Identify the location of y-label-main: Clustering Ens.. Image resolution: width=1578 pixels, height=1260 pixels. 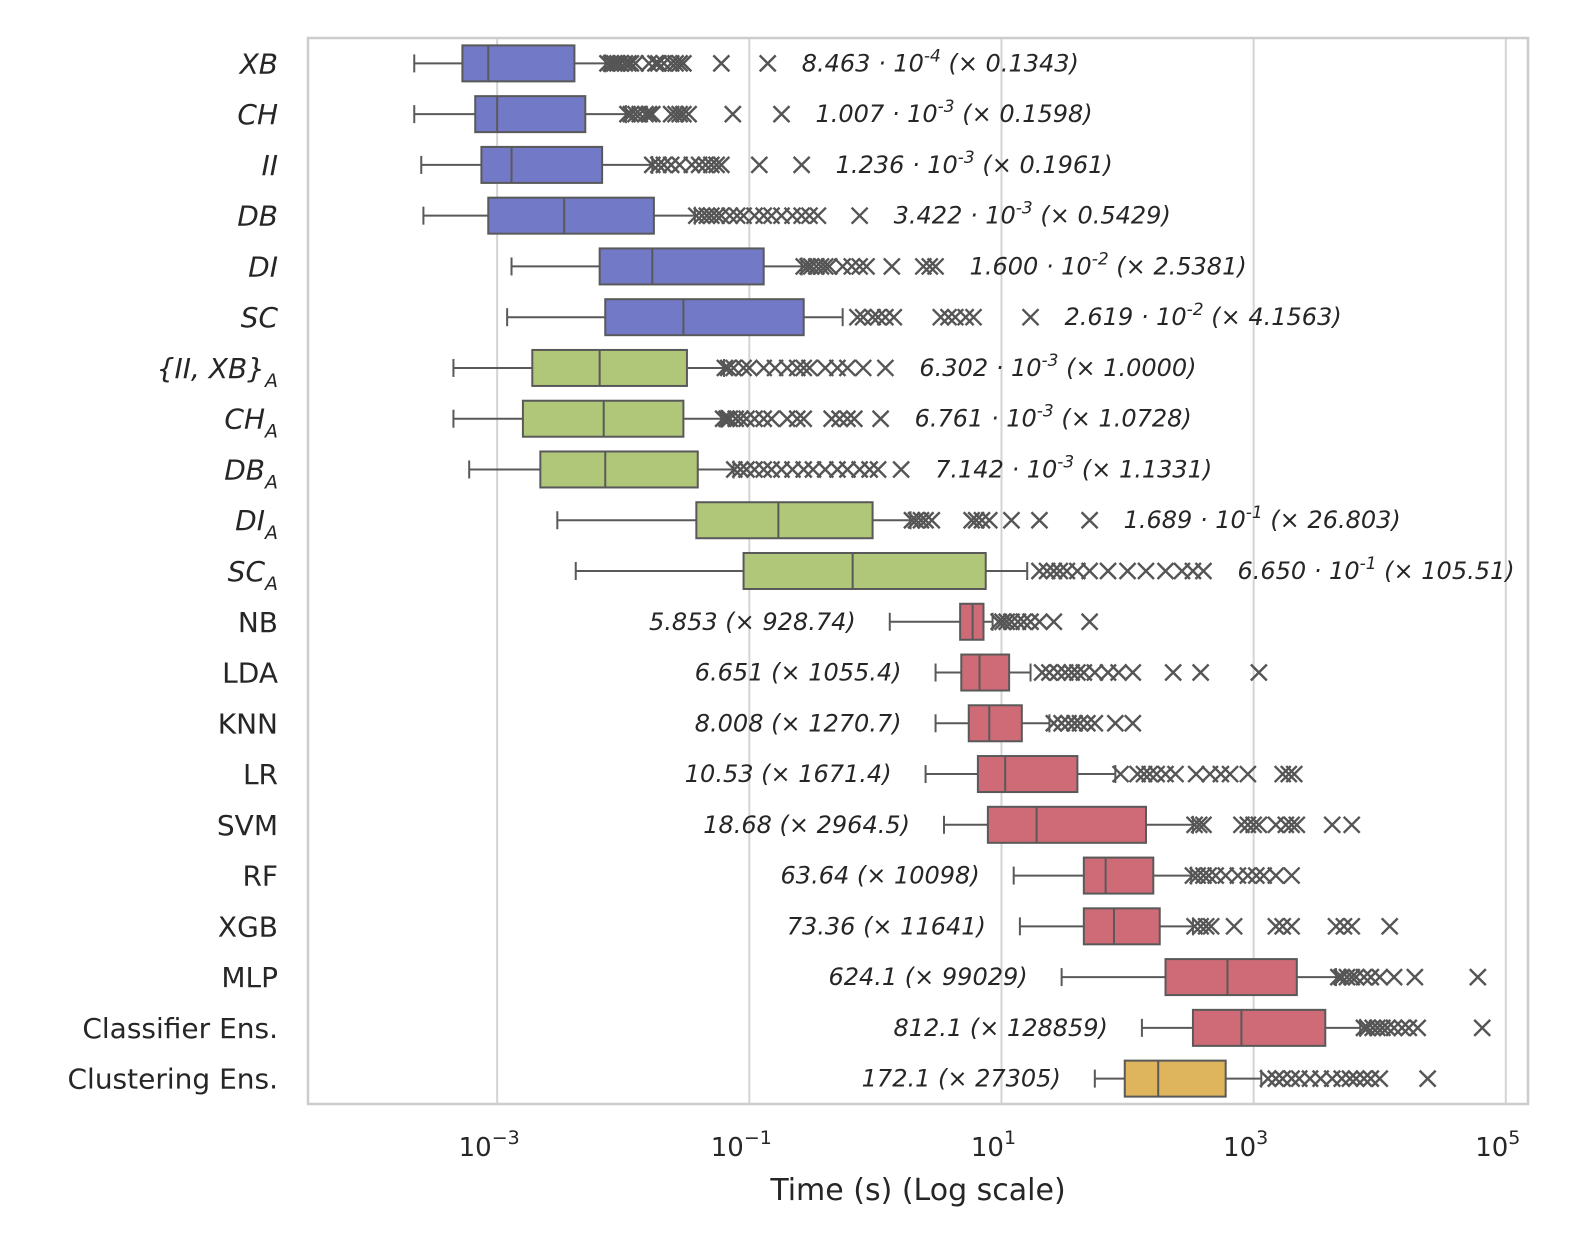
(172, 1079).